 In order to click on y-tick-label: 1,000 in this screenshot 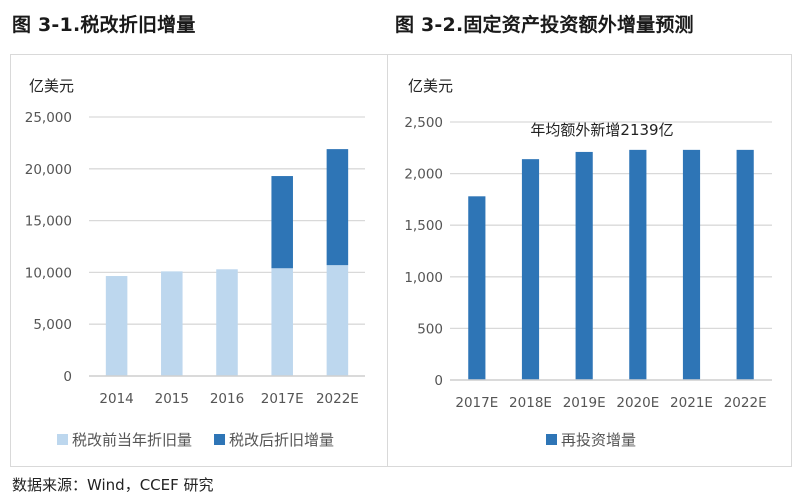, I will do `click(423, 278)`.